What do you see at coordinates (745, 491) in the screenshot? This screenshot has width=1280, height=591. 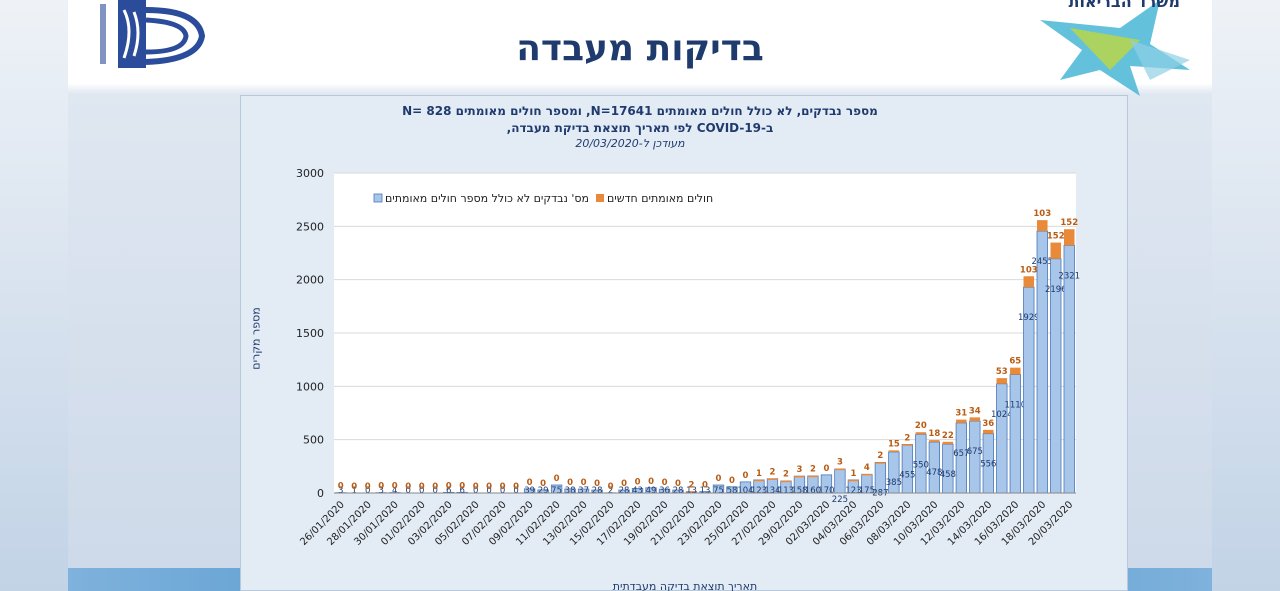 I see `data-label-tested: 104` at bounding box center [745, 491].